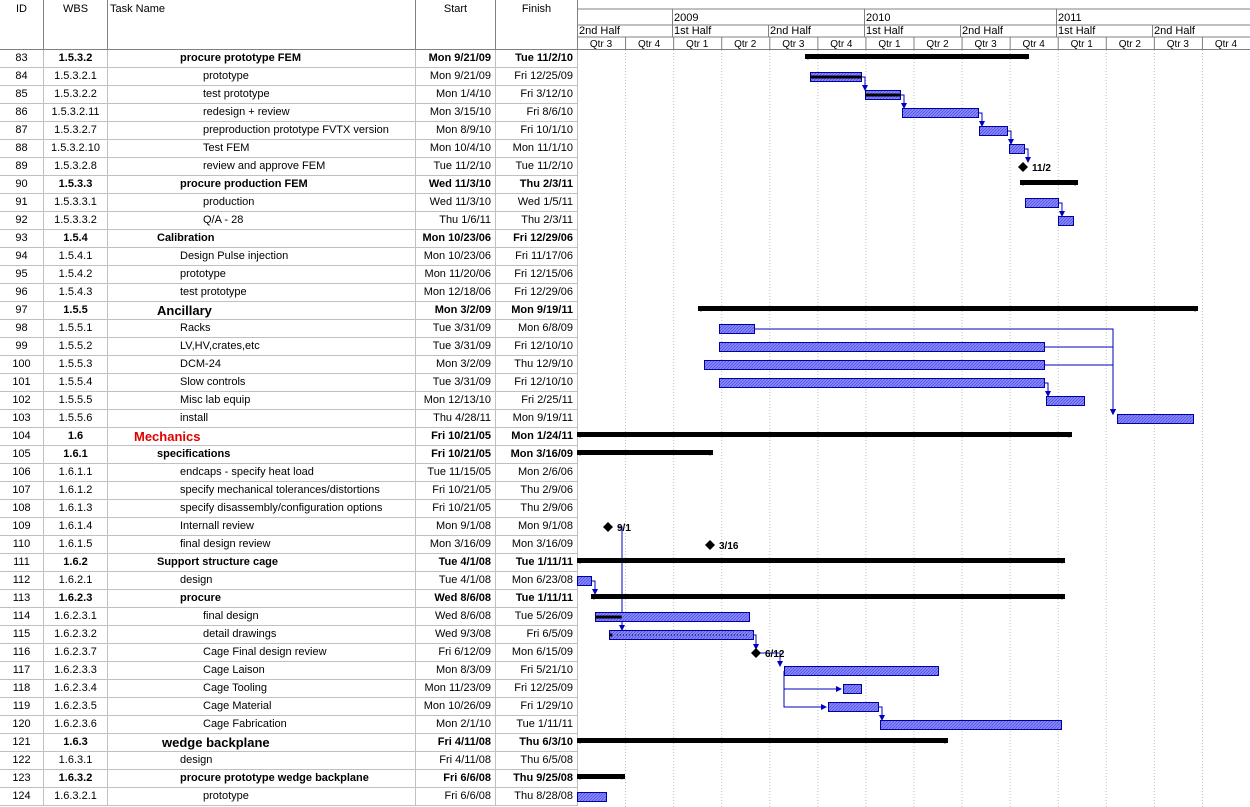 This screenshot has width=1250, height=807. I want to click on task-finish: Mon 11/1/10, so click(537, 149).